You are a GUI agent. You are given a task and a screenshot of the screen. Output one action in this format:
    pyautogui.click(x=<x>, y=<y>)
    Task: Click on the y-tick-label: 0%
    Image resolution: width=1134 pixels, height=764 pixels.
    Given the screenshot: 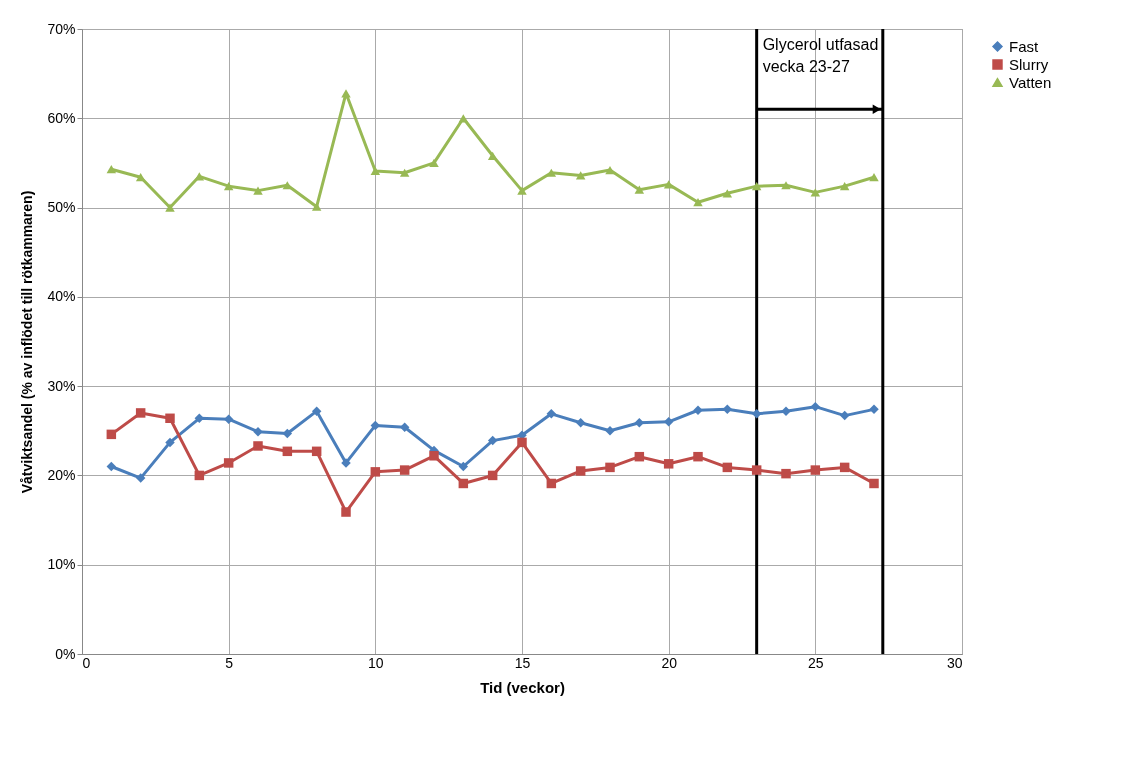 What is the action you would take?
    pyautogui.click(x=65, y=653)
    